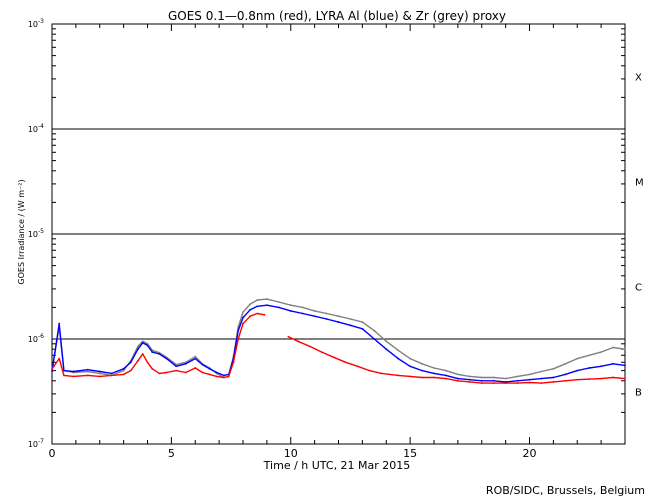 This screenshot has width=650, height=500. Describe the element at coordinates (410, 453) in the screenshot. I see `x-tick-label: 15` at that location.